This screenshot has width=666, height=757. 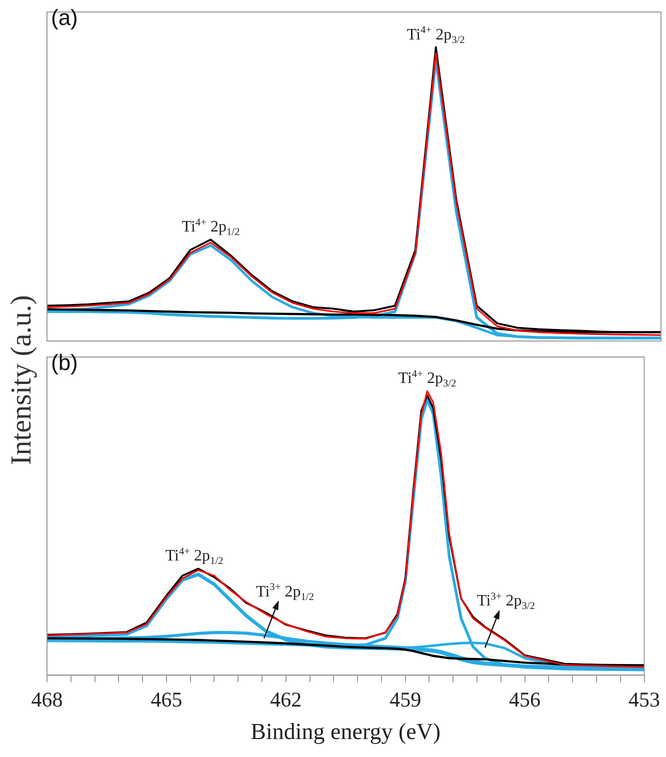 I want to click on x-tick-label: 453, so click(x=644, y=699).